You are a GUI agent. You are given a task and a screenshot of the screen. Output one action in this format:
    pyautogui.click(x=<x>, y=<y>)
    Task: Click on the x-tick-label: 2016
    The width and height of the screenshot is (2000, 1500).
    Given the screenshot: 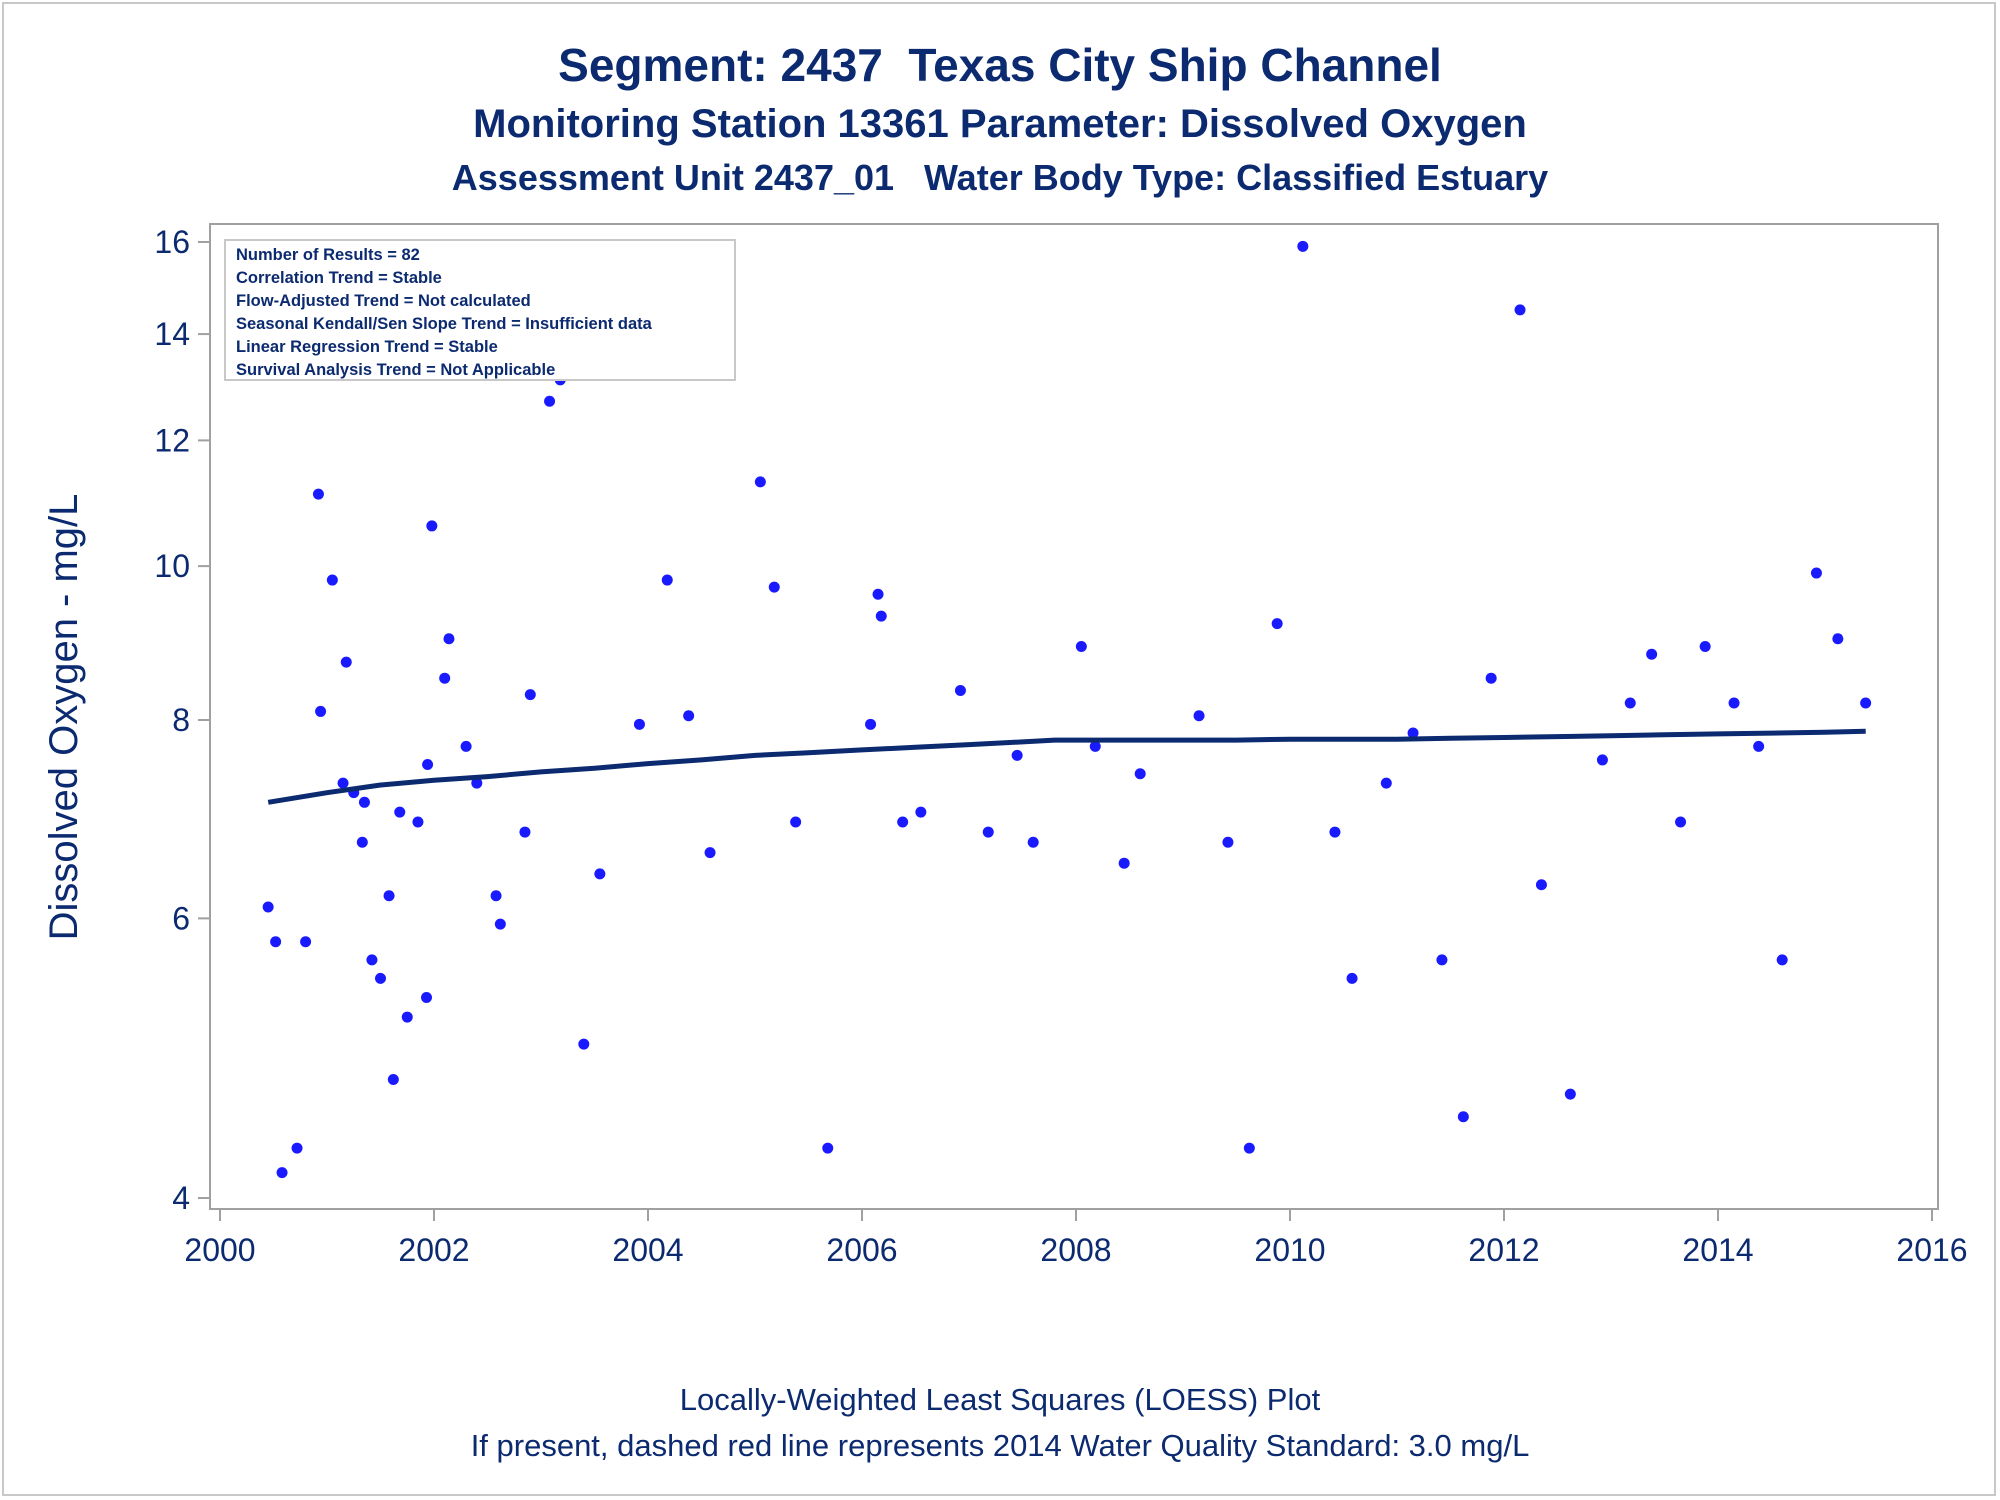 What is the action you would take?
    pyautogui.click(x=1931, y=1250)
    